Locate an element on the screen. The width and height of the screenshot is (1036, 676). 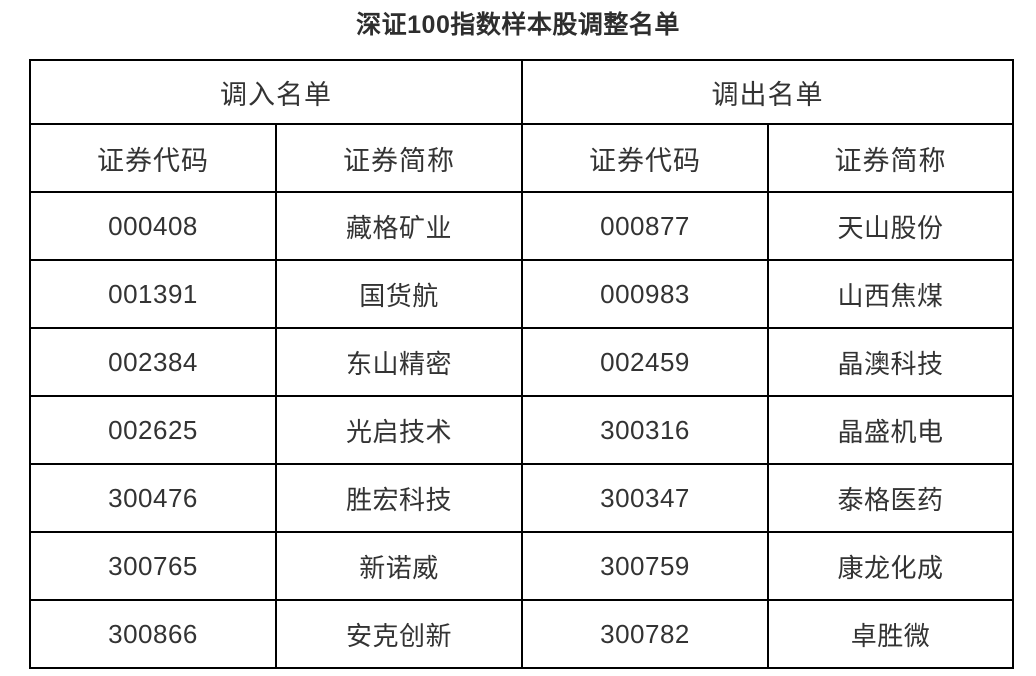
cell-outflow-code: 300316 is located at coordinates (645, 430).